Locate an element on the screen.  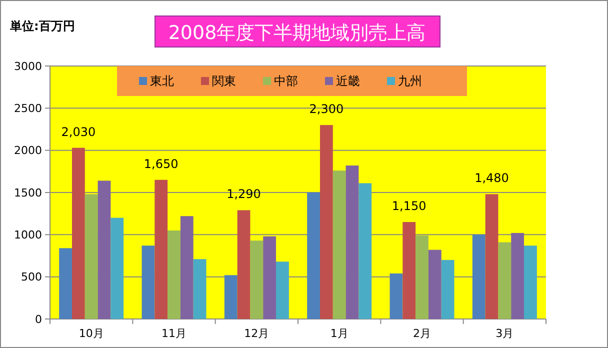
x-tick-label: 1月 is located at coordinates (339, 333).